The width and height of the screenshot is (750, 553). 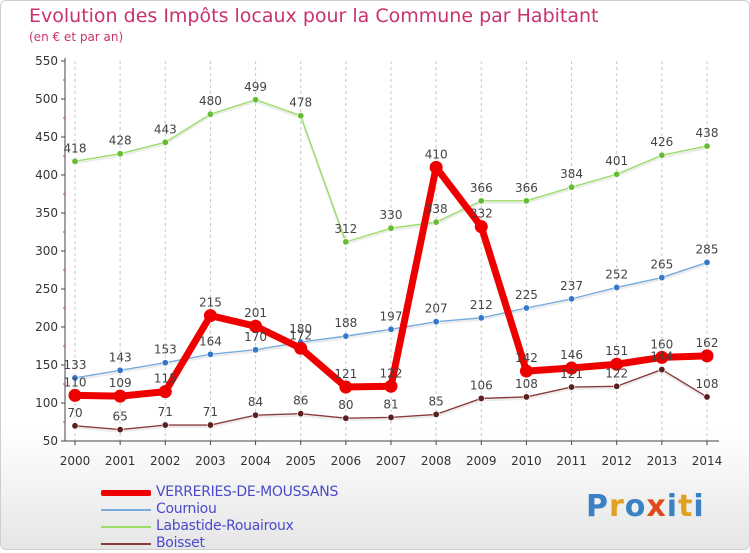 I want to click on legend-swatch-labastide, so click(x=126, y=527).